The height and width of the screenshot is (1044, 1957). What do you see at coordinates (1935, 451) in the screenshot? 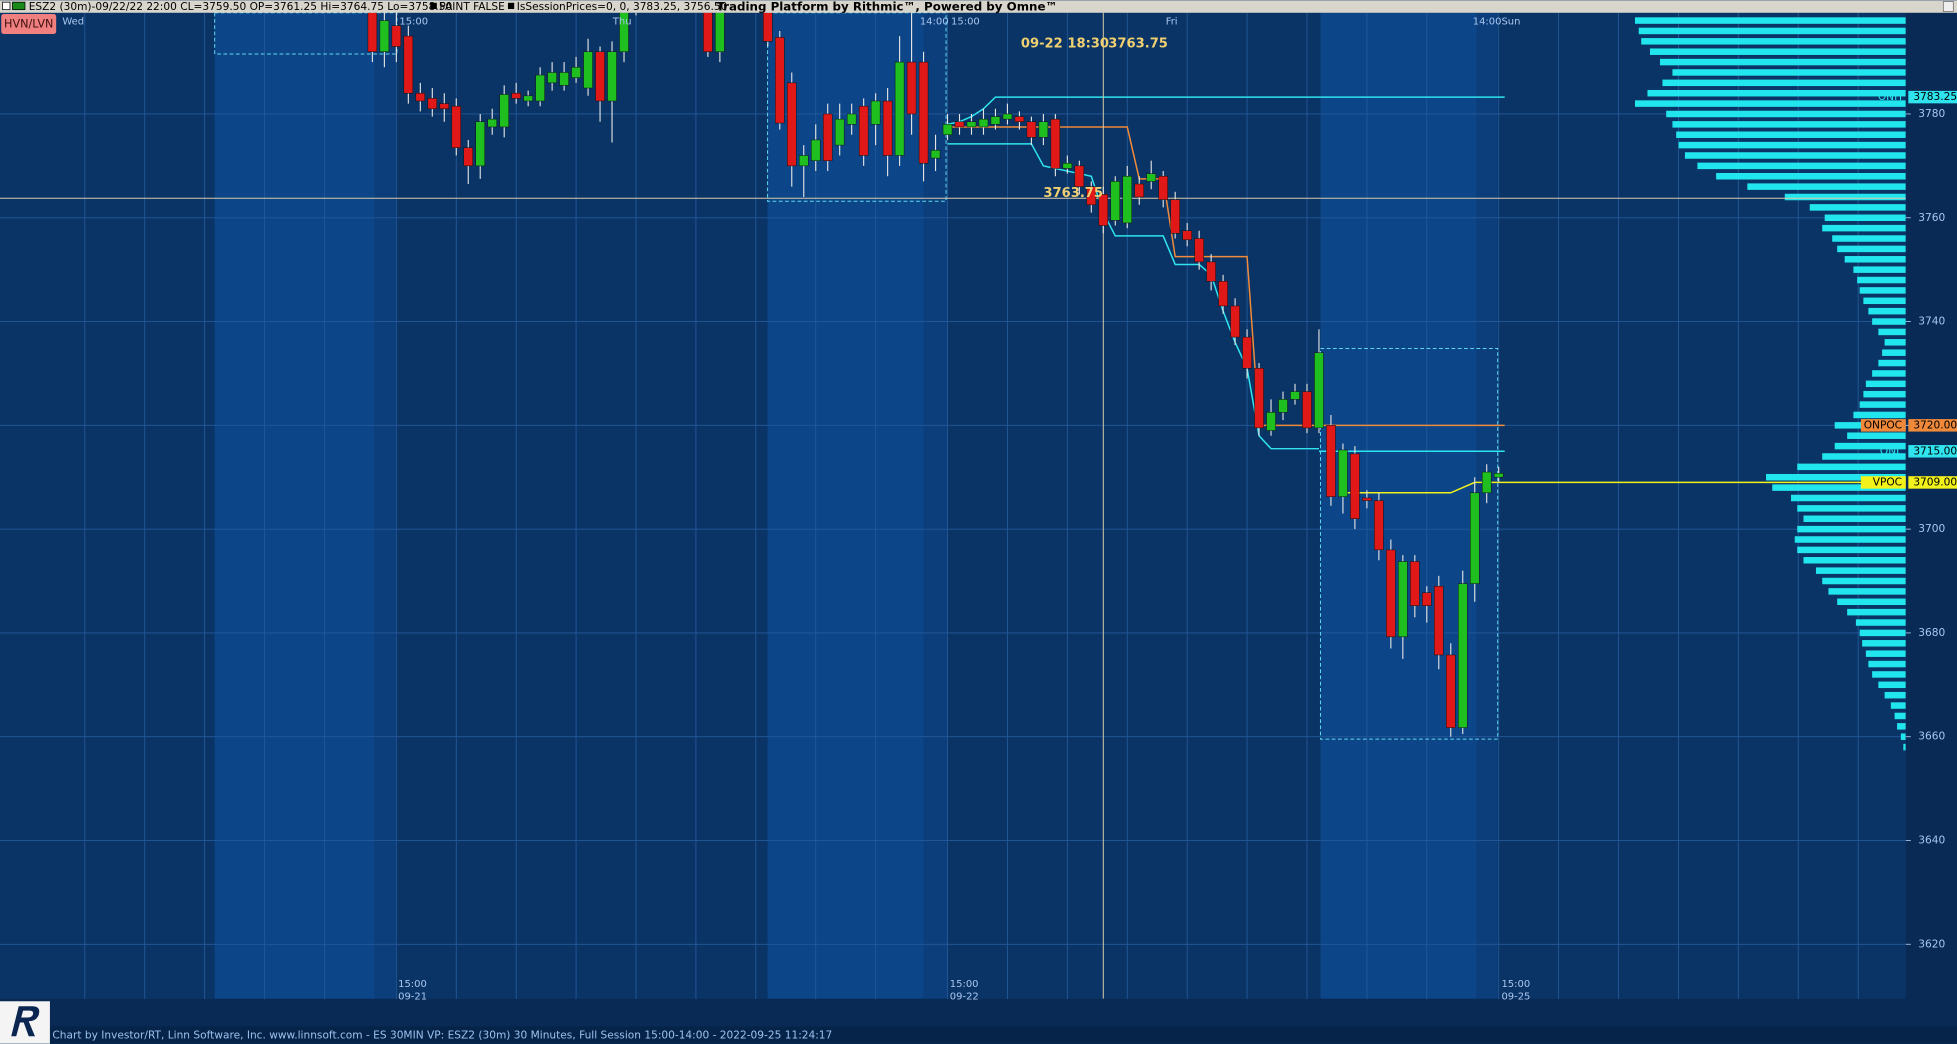
I see `level-value: 3715.00` at bounding box center [1935, 451].